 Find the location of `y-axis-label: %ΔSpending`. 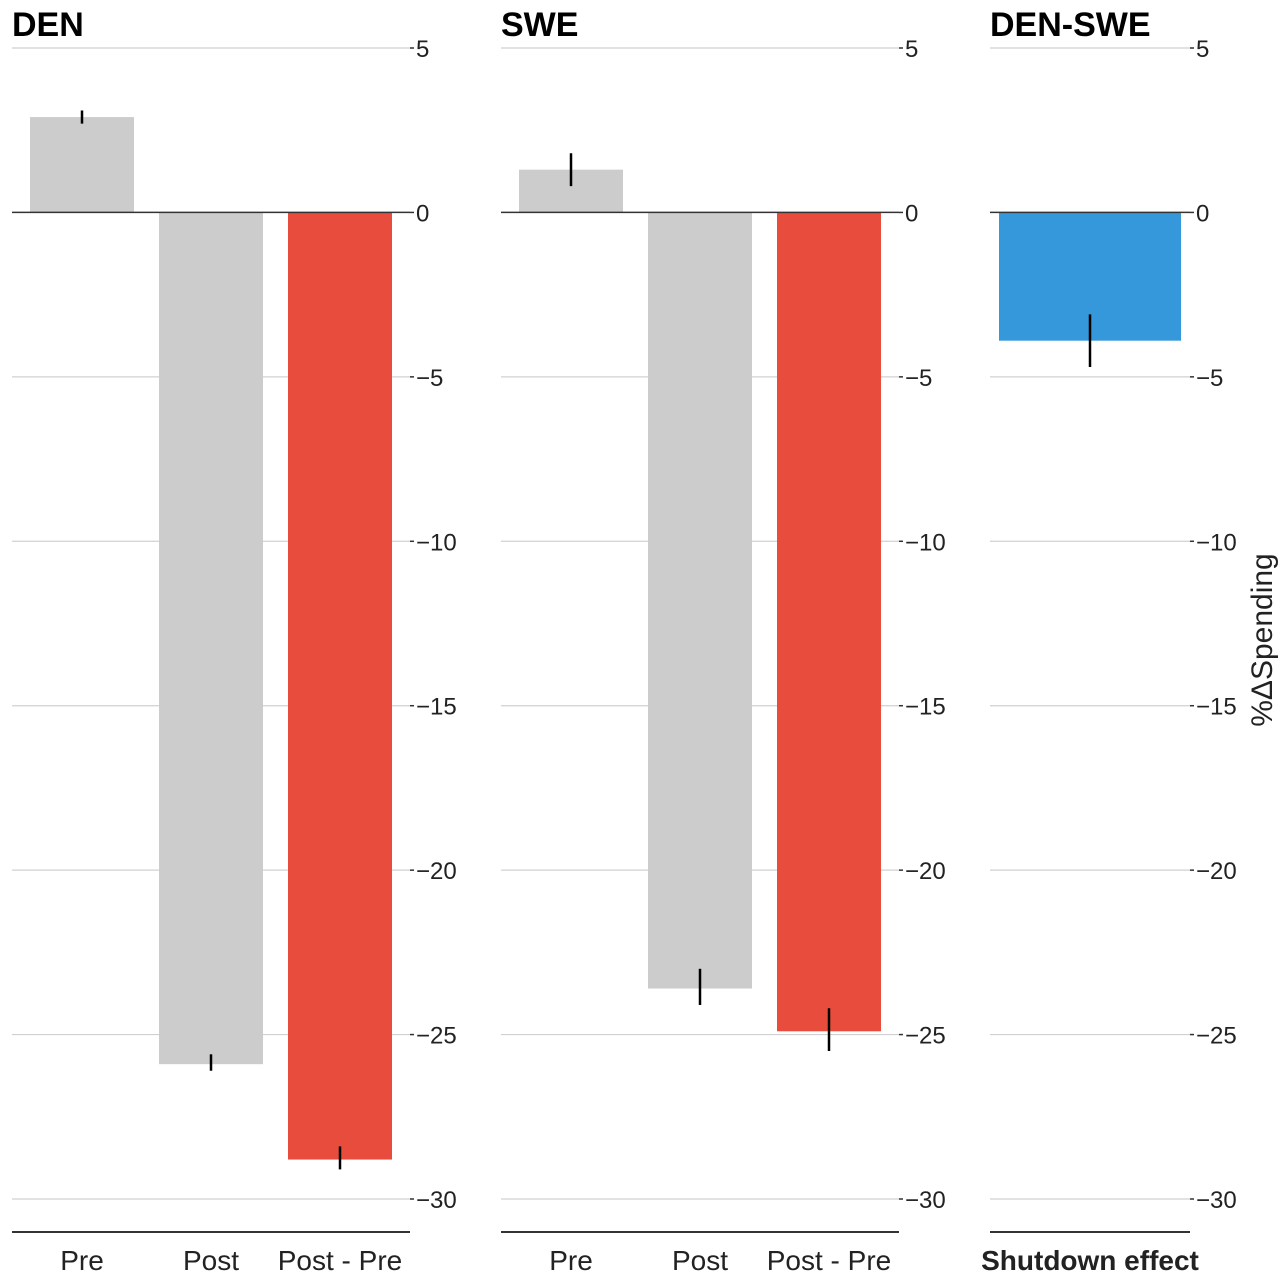

y-axis-label: %ΔSpending is located at coordinates (1262, 640).